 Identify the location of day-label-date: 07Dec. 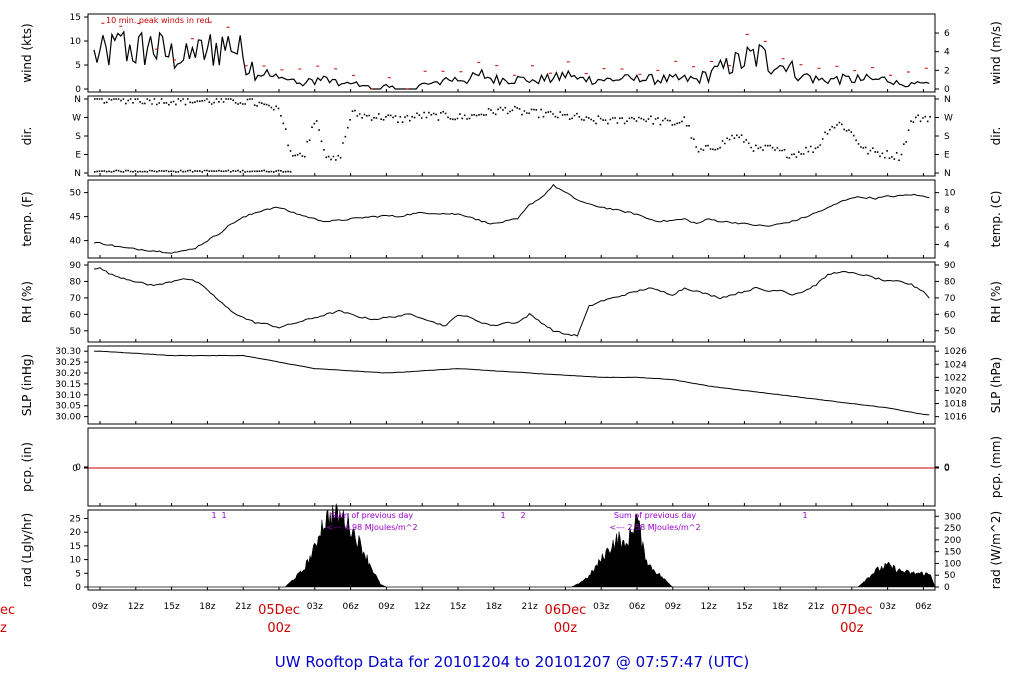
(852, 610).